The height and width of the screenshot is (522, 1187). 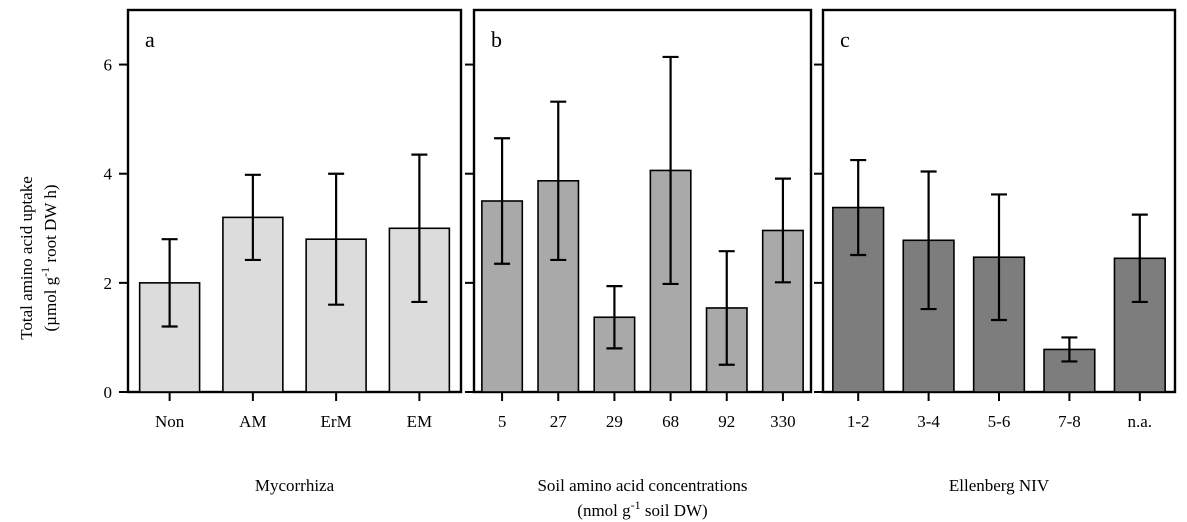 I want to click on y-tick-label: 6, so click(x=108, y=65).